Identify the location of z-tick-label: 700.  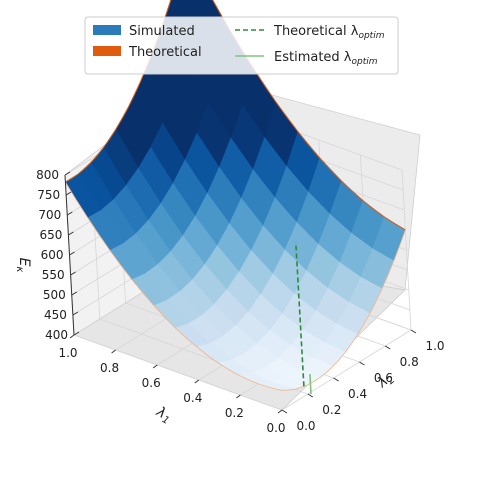
(49, 215).